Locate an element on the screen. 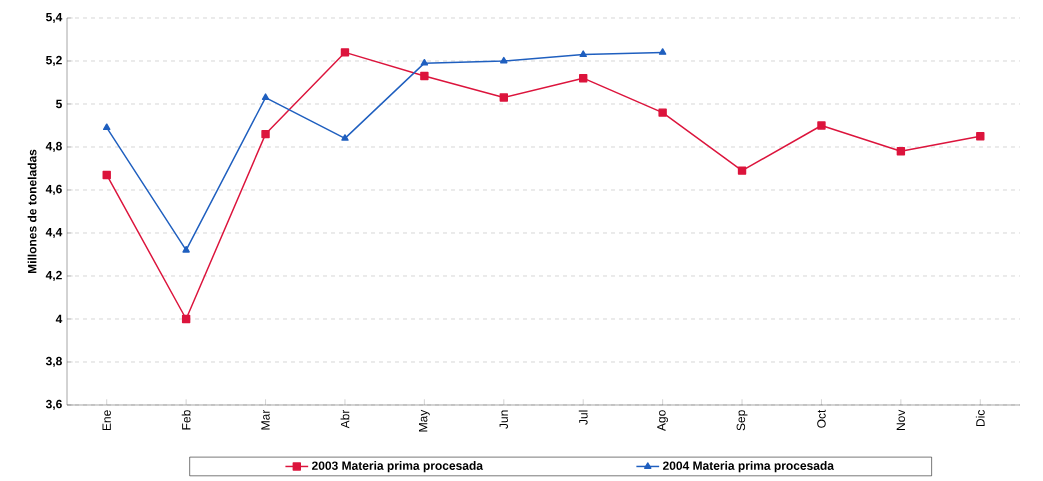 This screenshot has width=1043, height=481. y-tick-label: 3,8 is located at coordinates (53, 362).